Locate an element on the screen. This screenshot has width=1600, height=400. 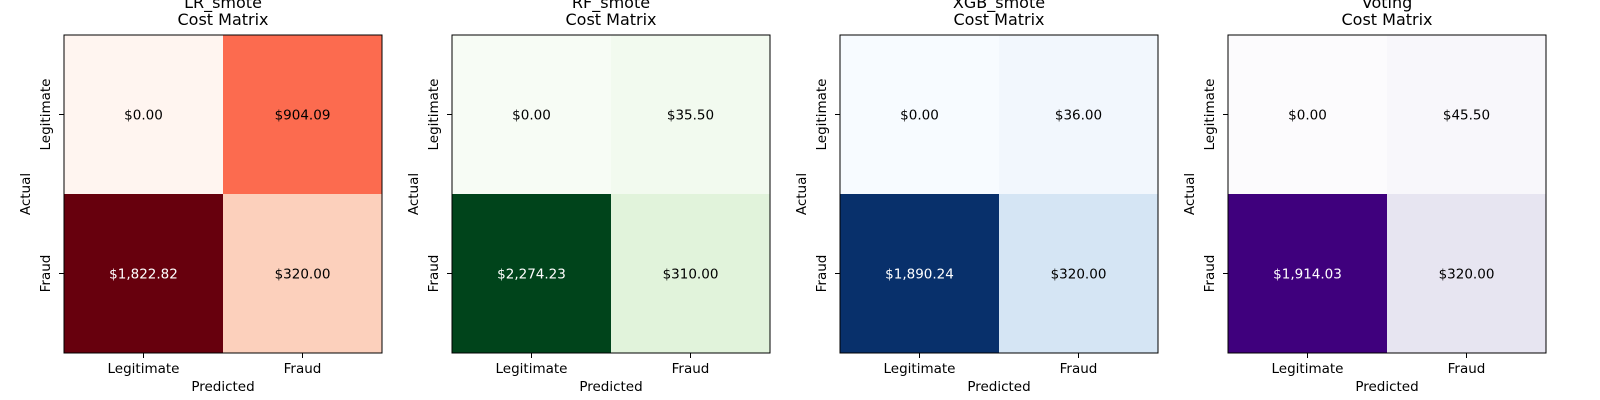
chart-title: Voting Cost Matrix is located at coordinates (1386, 14).